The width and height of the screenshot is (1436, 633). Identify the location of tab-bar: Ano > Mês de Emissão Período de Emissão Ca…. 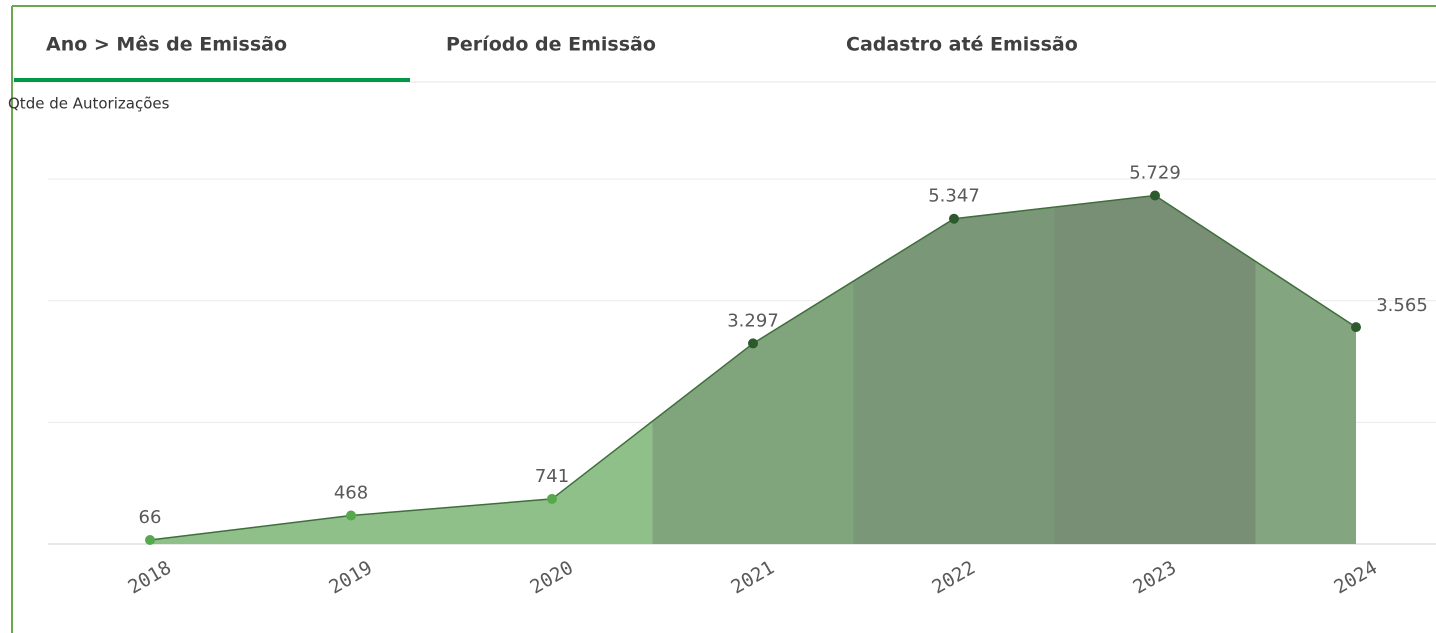
(562, 45).